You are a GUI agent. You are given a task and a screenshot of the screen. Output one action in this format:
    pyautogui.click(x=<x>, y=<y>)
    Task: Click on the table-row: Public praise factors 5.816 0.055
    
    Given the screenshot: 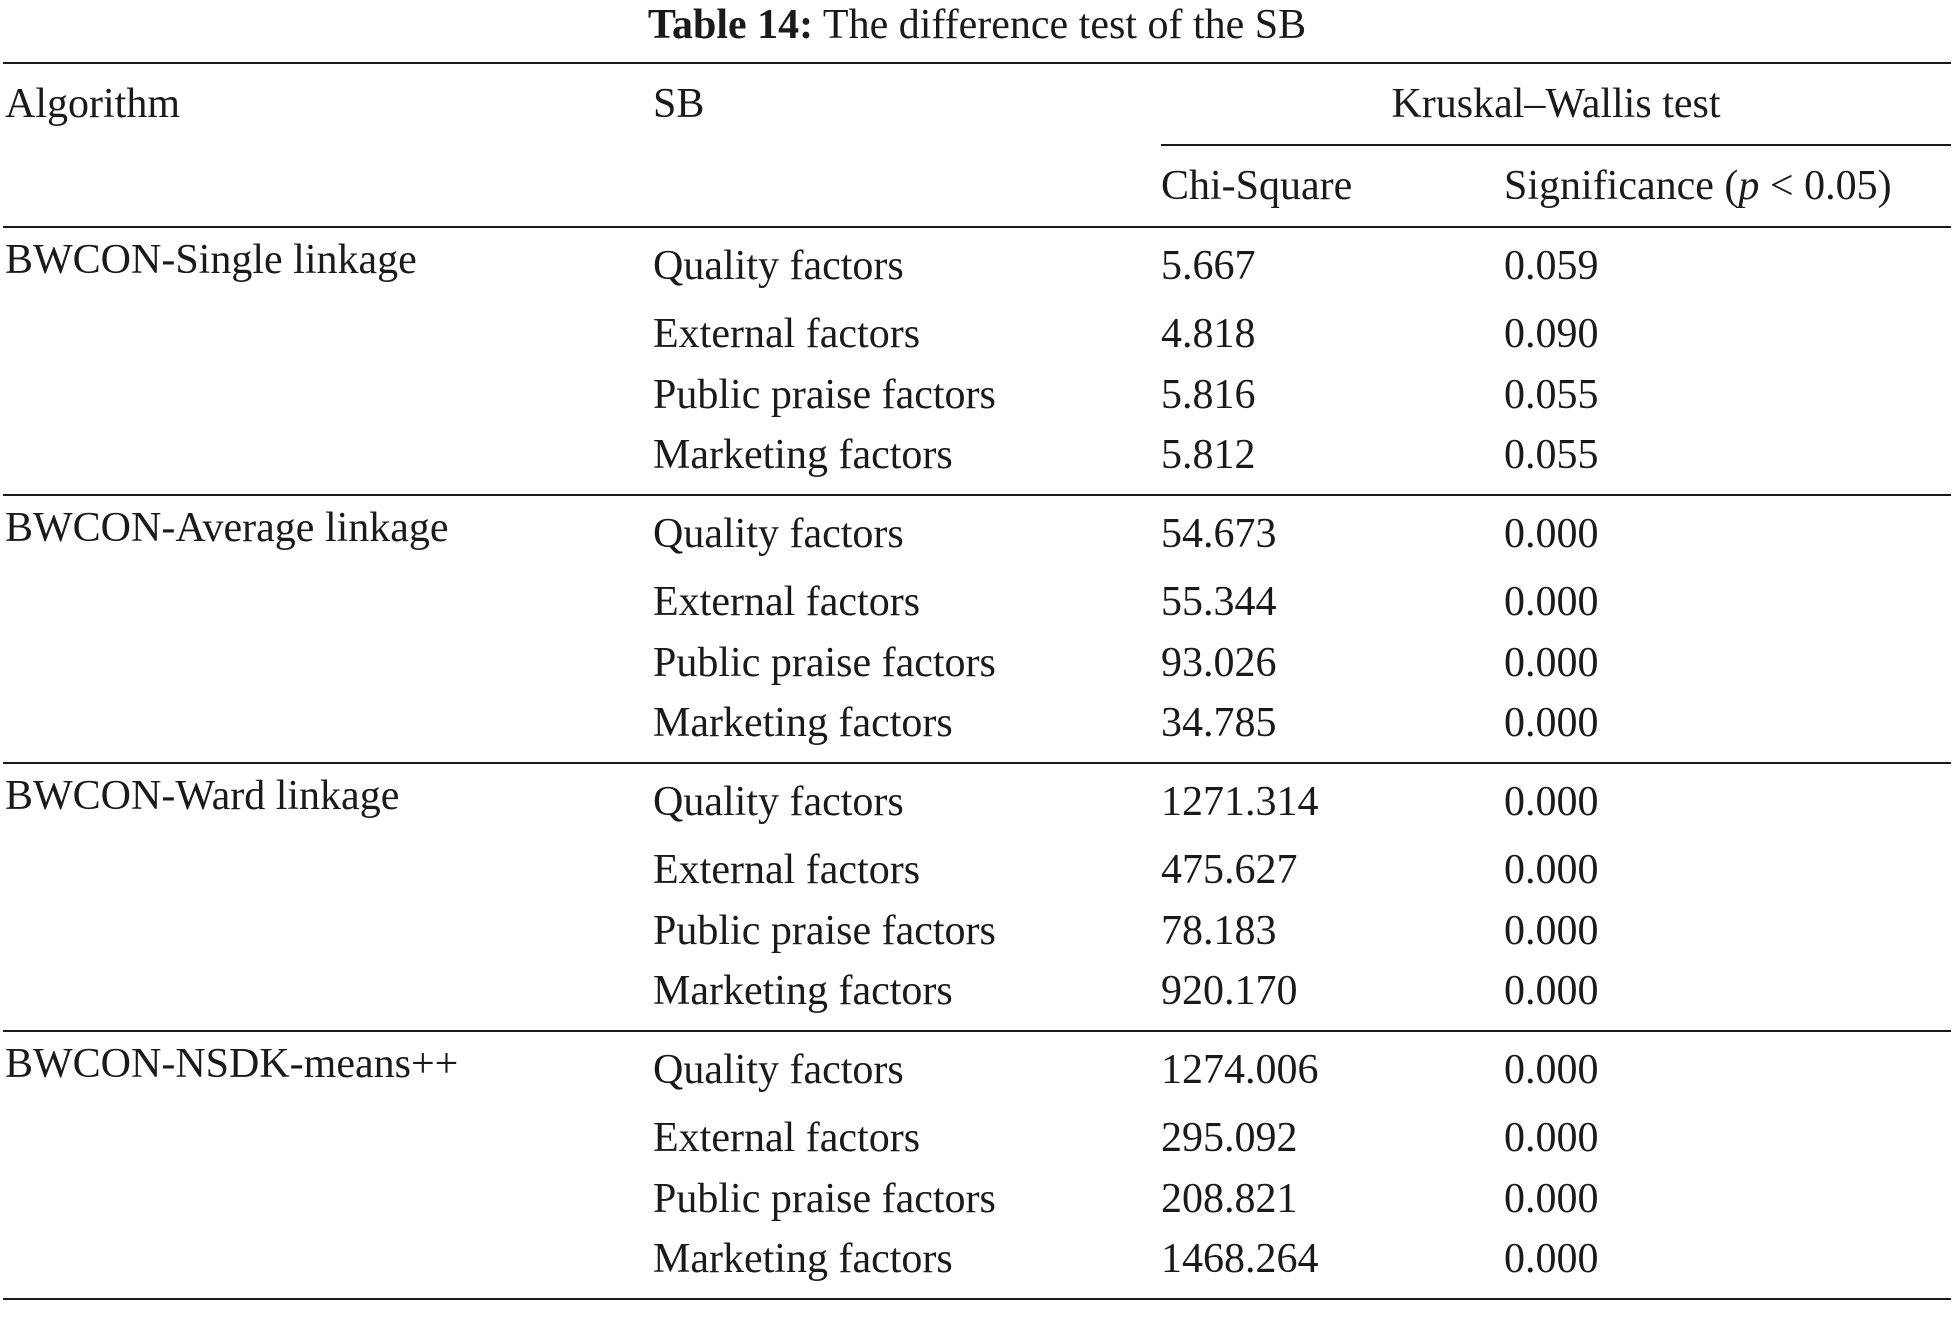 What is the action you would take?
    pyautogui.click(x=977, y=395)
    